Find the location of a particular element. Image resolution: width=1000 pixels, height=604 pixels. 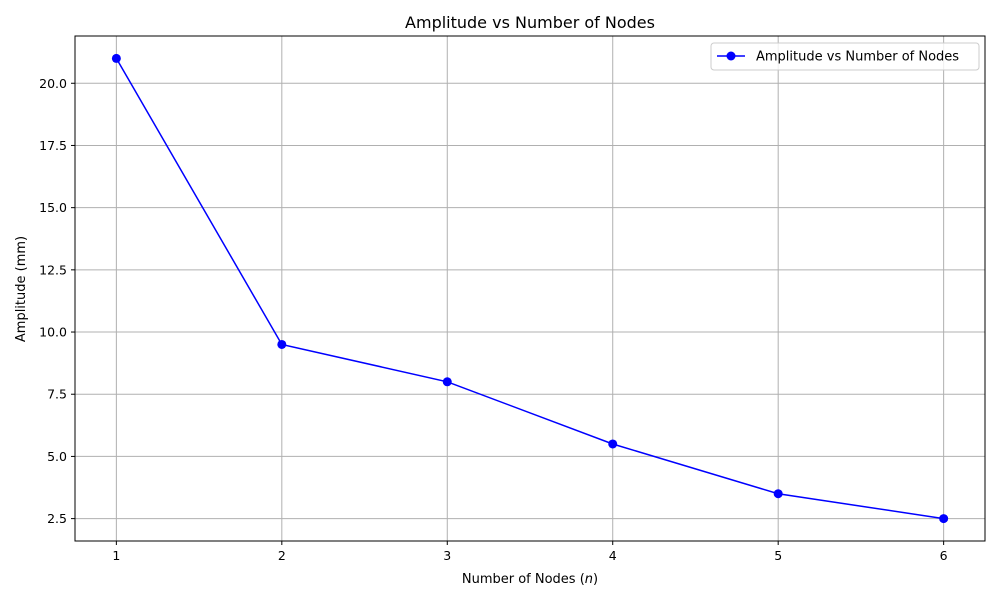

x-axis-label: Number of Nodes (n) is located at coordinates (530, 579).